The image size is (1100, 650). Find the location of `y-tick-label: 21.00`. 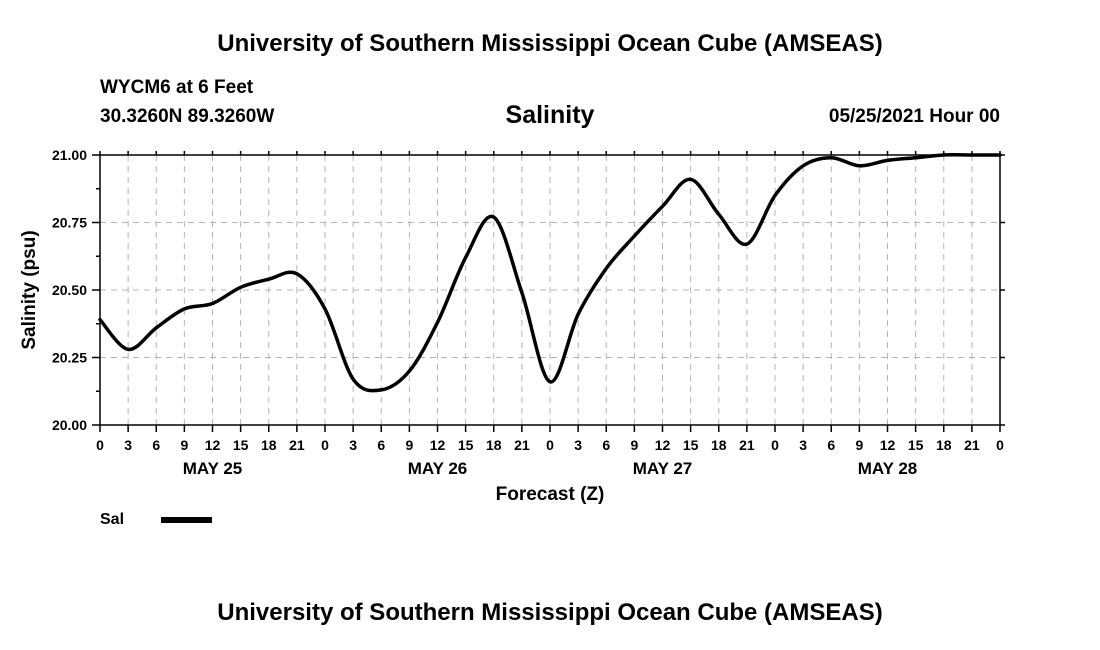

y-tick-label: 21.00 is located at coordinates (69, 155).